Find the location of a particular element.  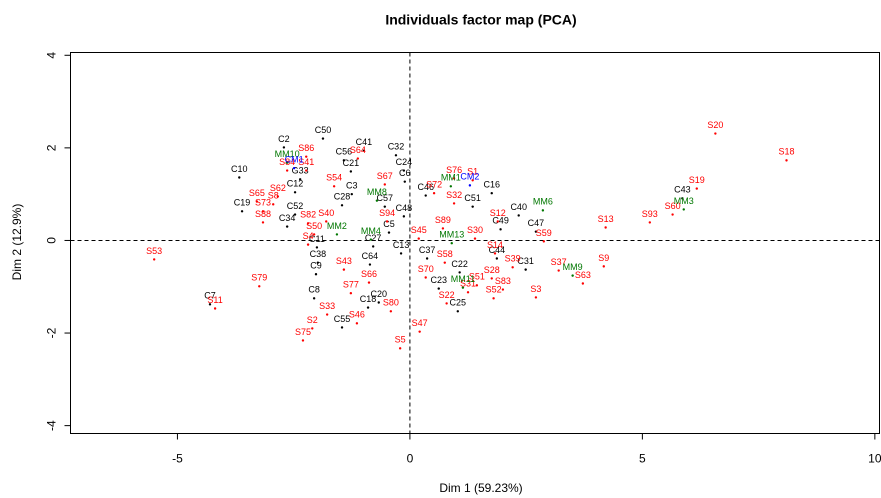

point-label: S1 is located at coordinates (472, 172).